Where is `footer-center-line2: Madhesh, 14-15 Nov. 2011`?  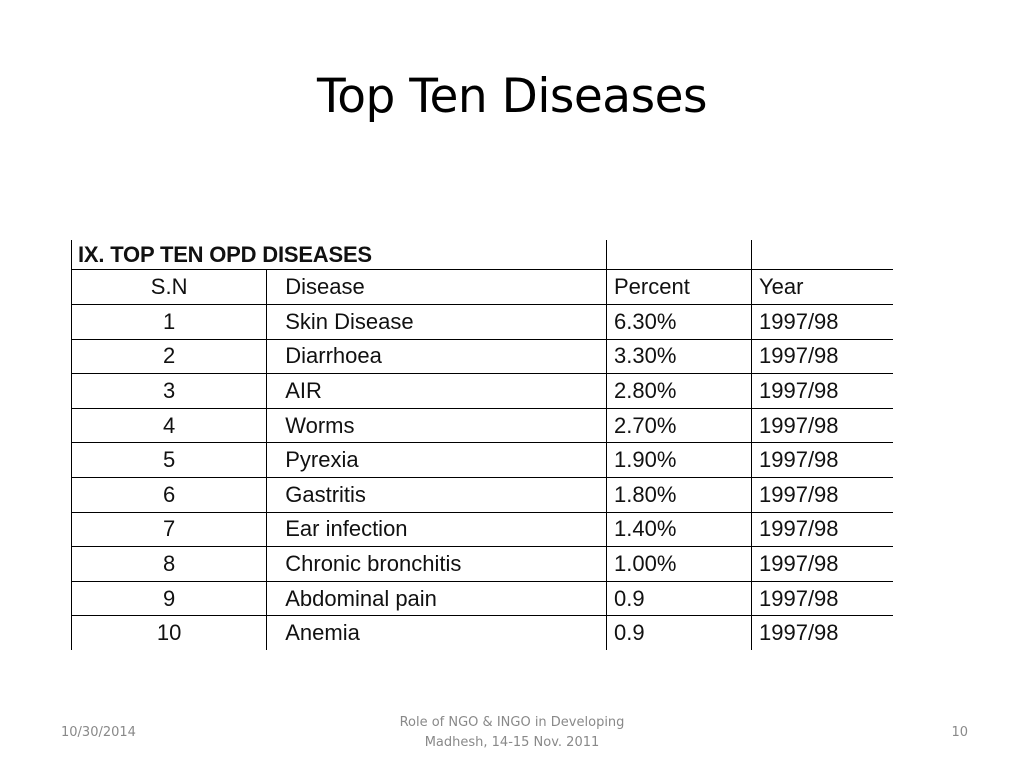 footer-center-line2: Madhesh, 14-15 Nov. 2011 is located at coordinates (512, 742).